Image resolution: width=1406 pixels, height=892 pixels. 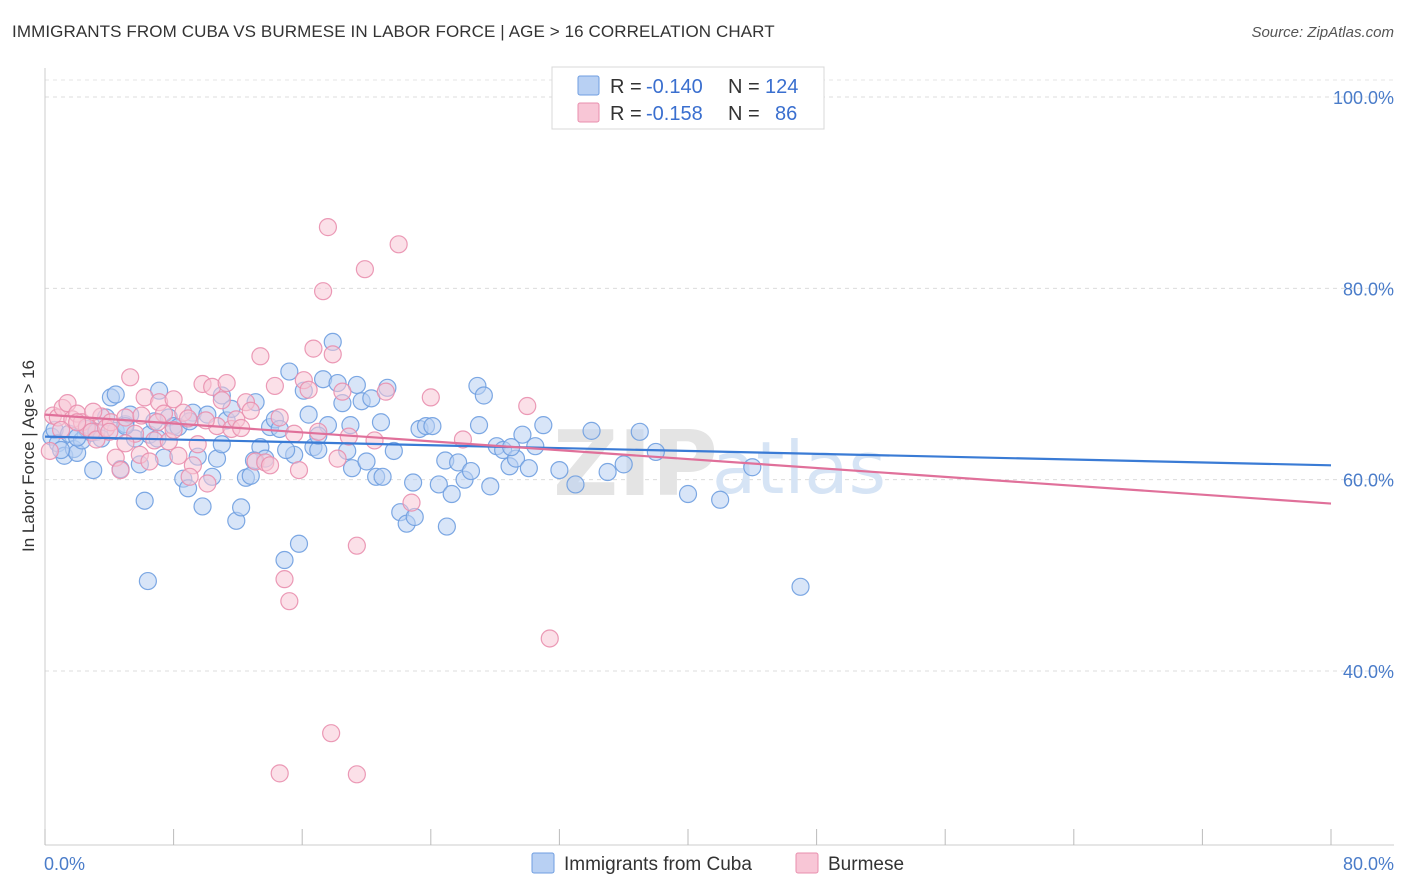 I want to click on x-tick-labels: 0.0% 80.0%, so click(x=719, y=864).